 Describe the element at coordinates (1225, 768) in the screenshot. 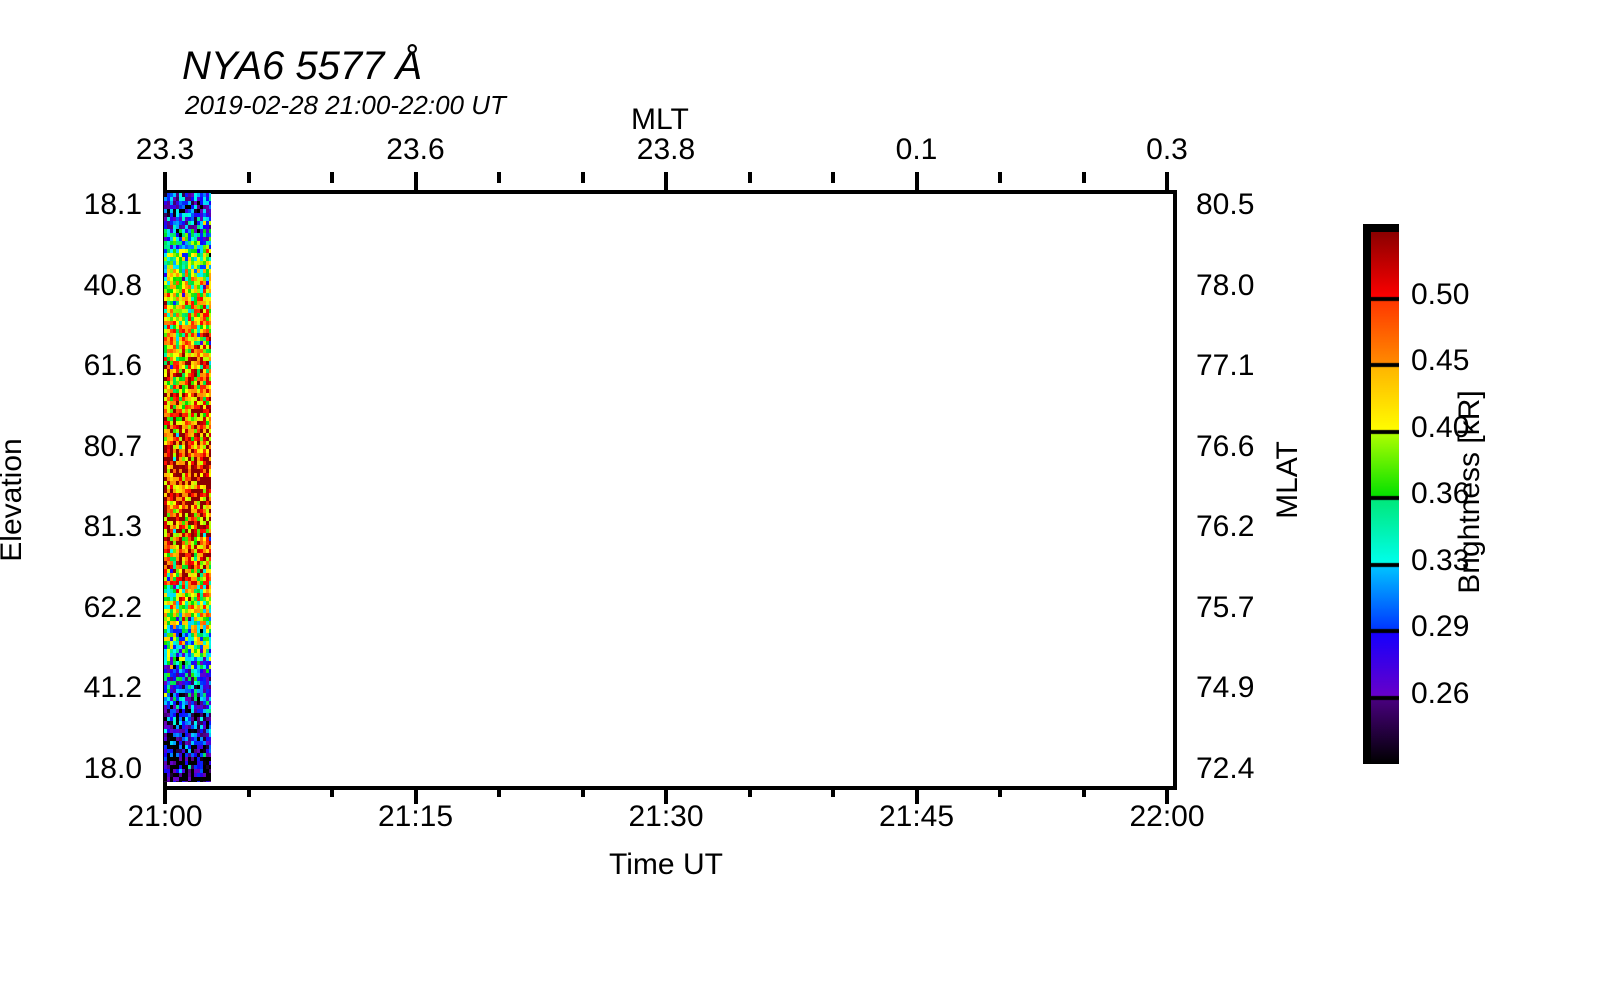

I see `mlat-tick-label: 72.4` at that location.